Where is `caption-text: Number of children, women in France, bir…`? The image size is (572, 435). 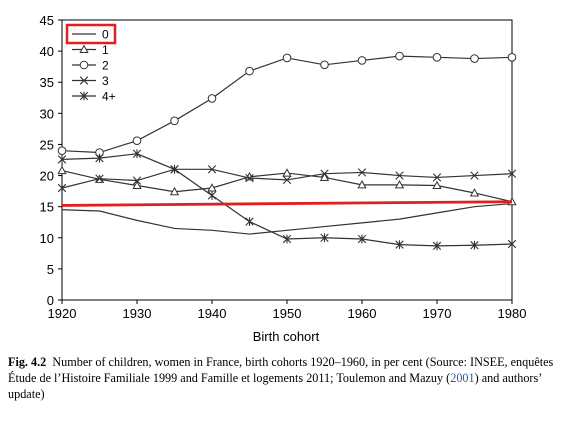
caption-text: Number of children, women in France, bir… is located at coordinates (281, 370).